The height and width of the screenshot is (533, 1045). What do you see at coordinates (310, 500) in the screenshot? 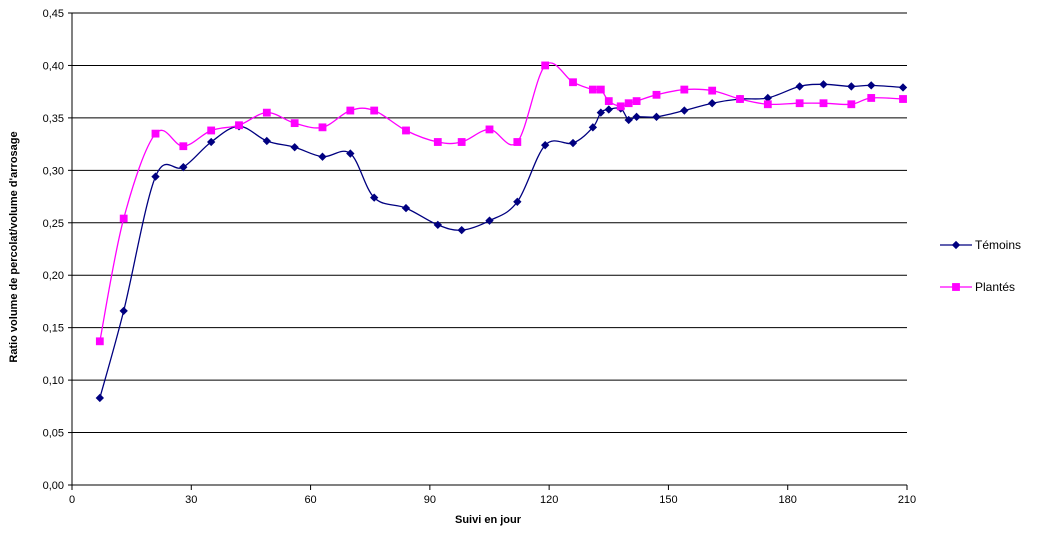
I see `x-tick-label: 60` at bounding box center [310, 500].